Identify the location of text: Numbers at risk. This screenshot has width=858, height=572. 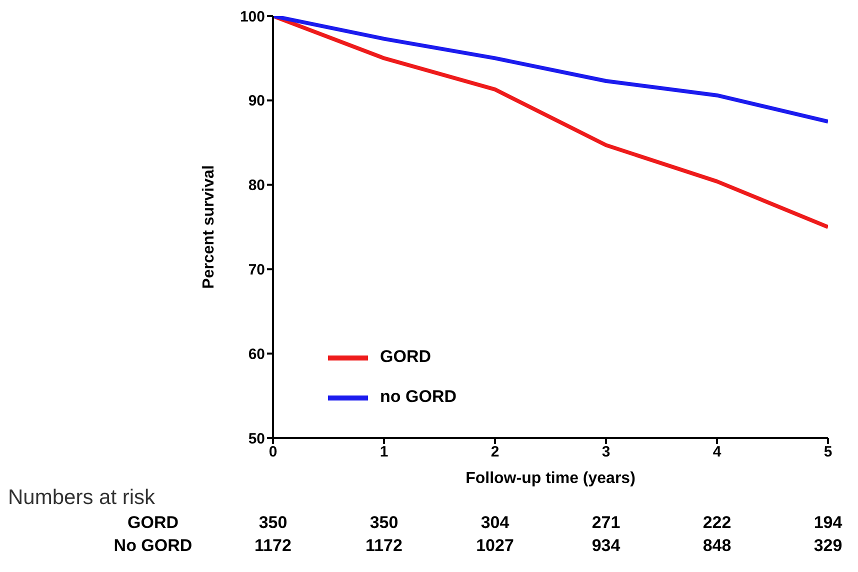
(82, 498).